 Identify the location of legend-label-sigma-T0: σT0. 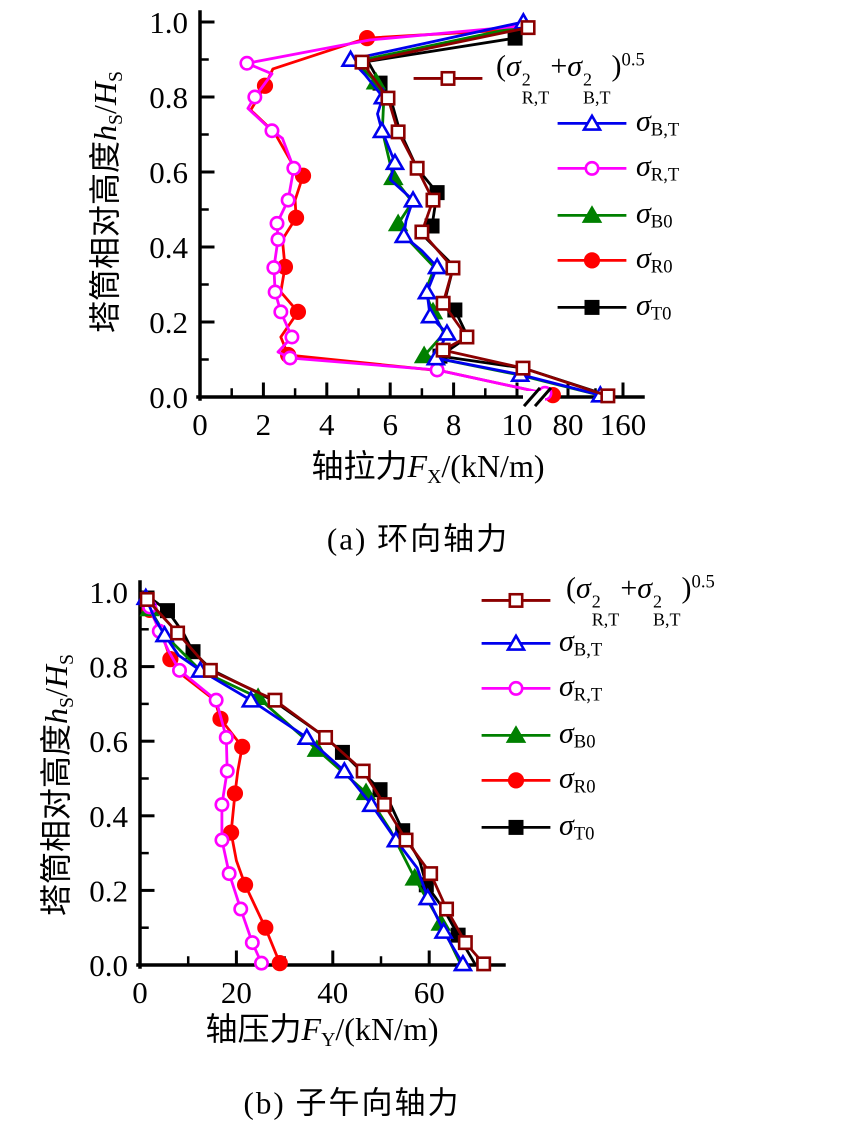
(576, 826).